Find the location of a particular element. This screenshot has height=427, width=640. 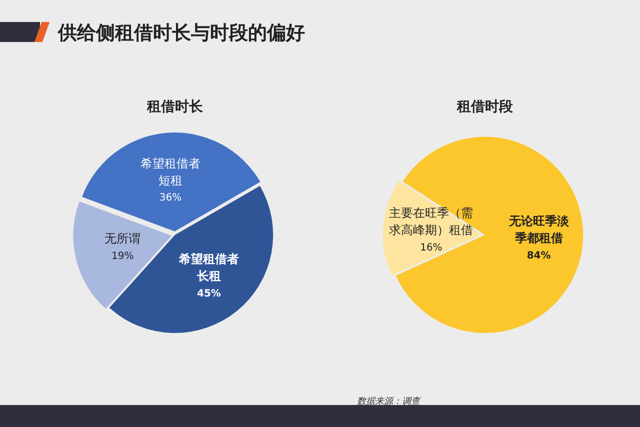

slice-label: 无所谓 is located at coordinates (122, 238).